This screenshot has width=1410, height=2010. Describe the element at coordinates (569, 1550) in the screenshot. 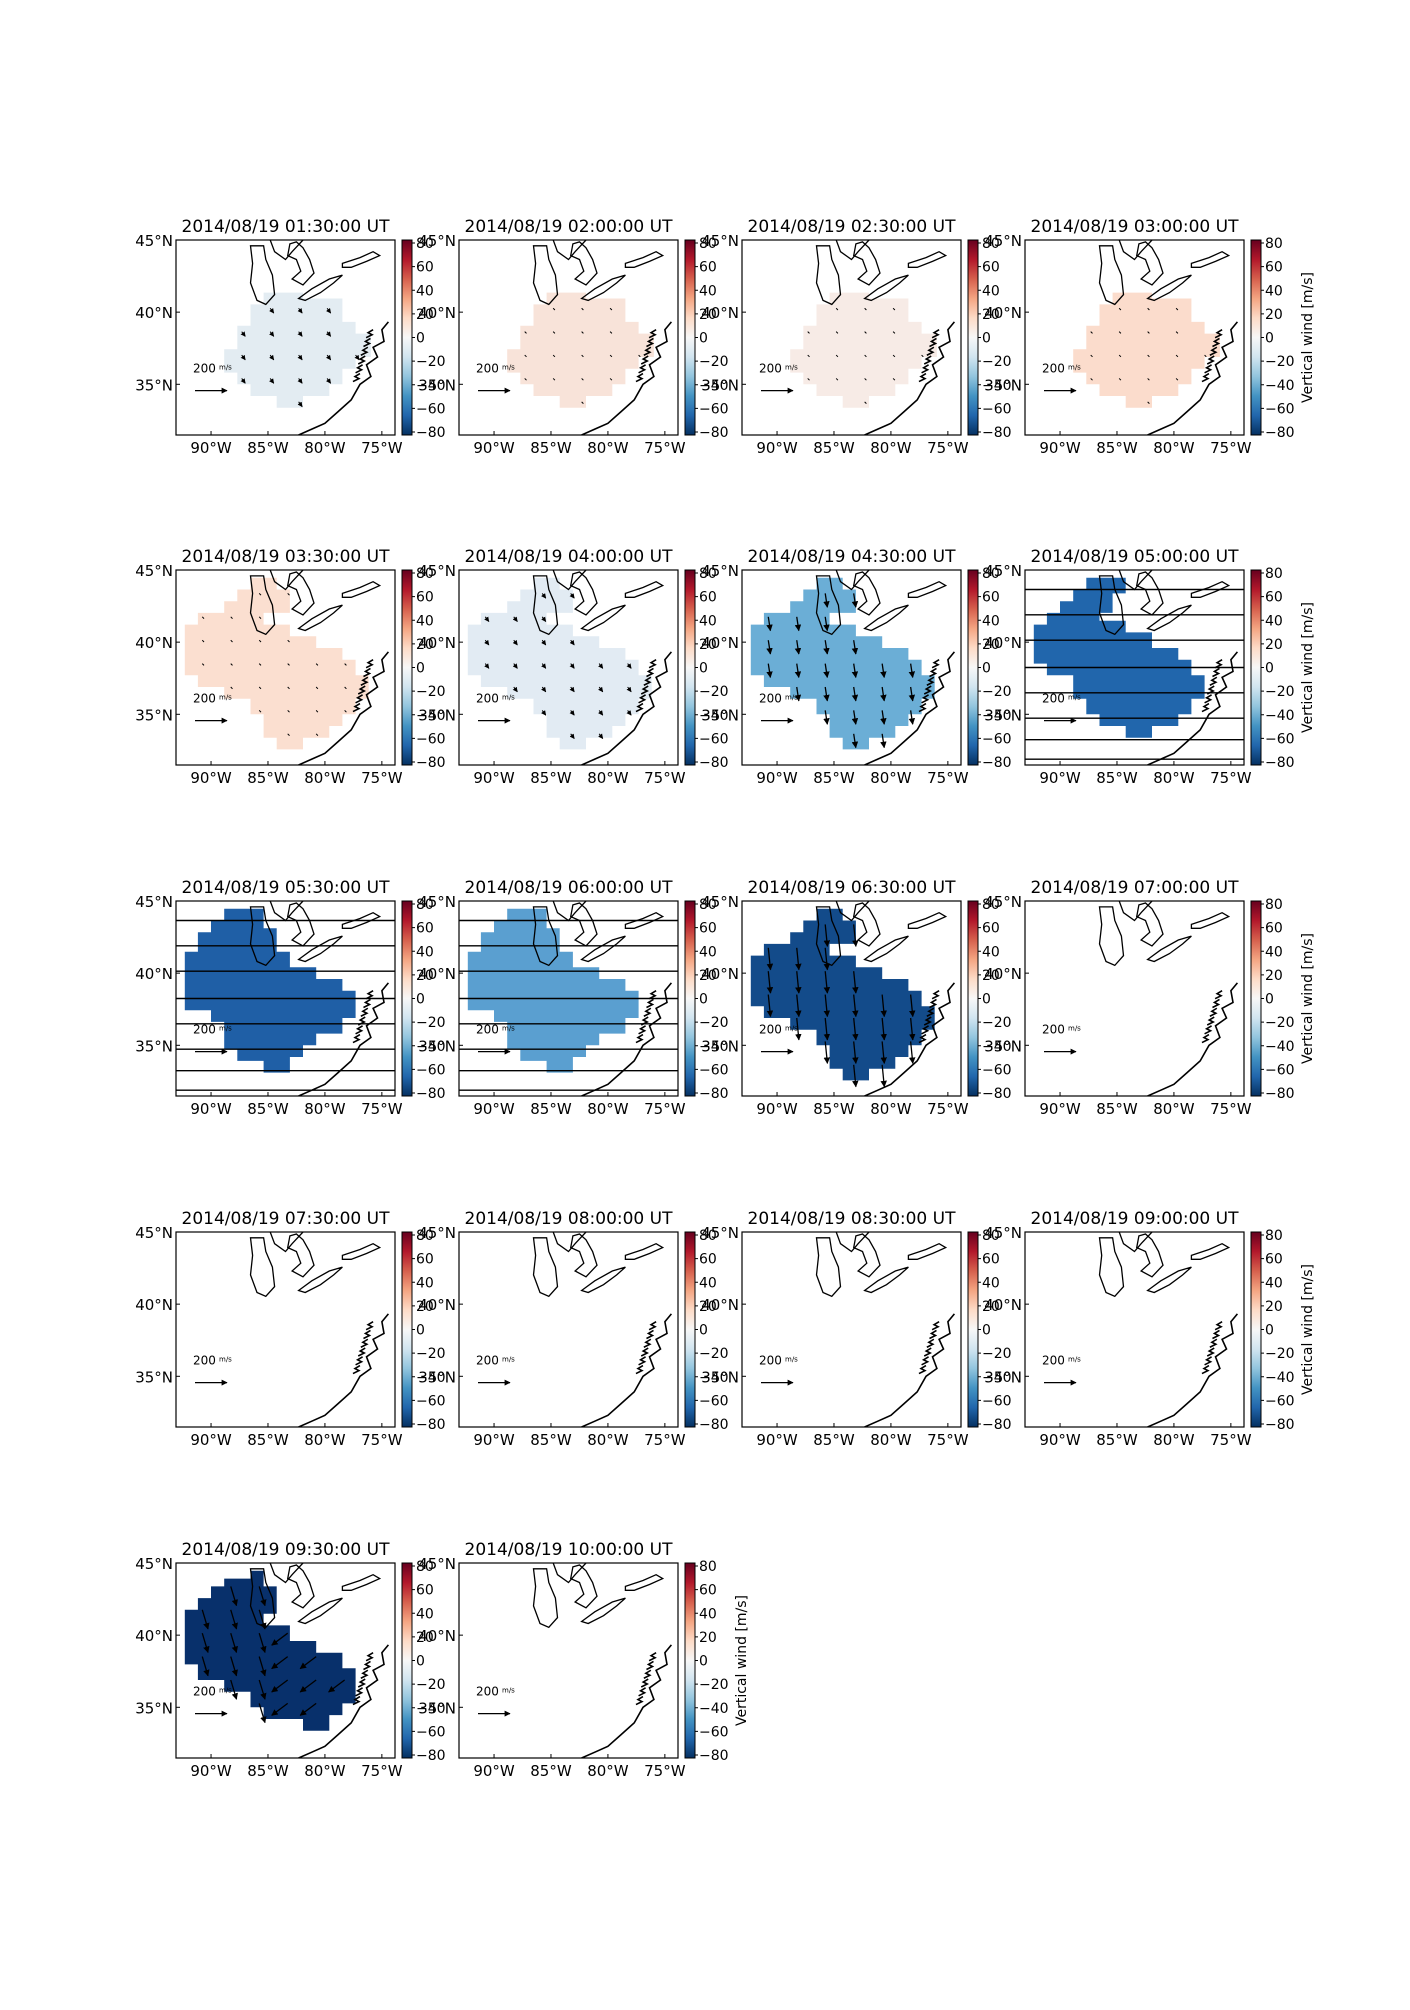

I see `panel-title: 2014/08/19 10:00:00 UT` at that location.